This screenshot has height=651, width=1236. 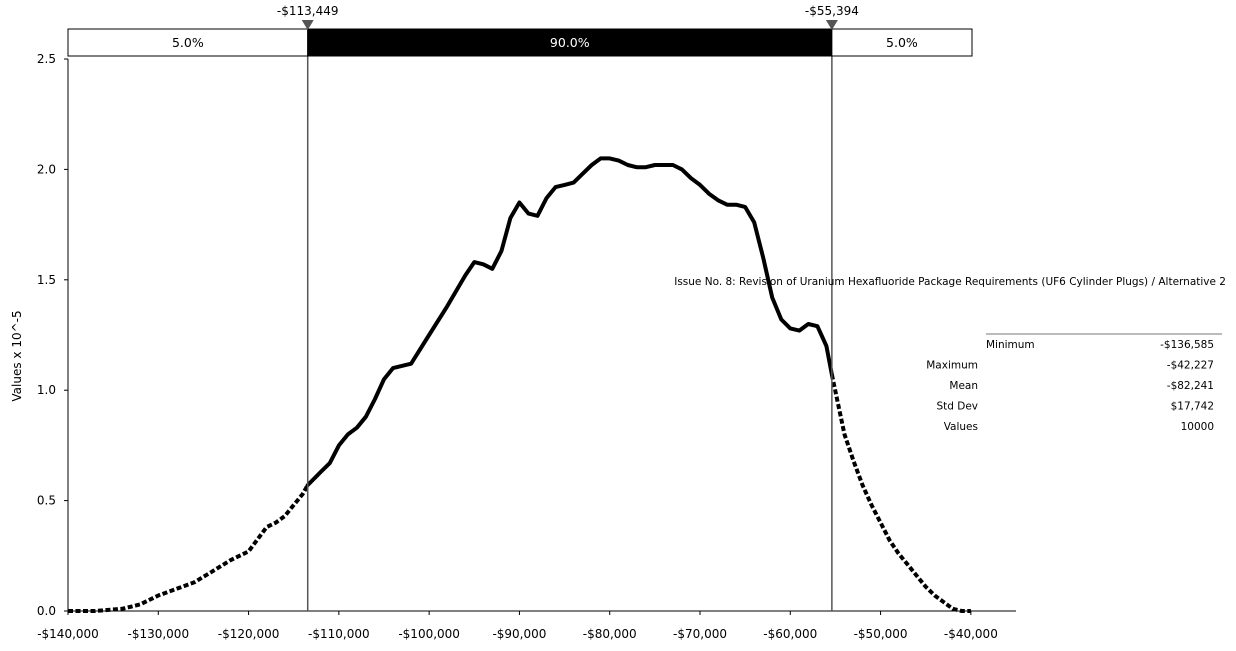 What do you see at coordinates (1010, 345) in the screenshot?
I see `stat-label: Minimum` at bounding box center [1010, 345].